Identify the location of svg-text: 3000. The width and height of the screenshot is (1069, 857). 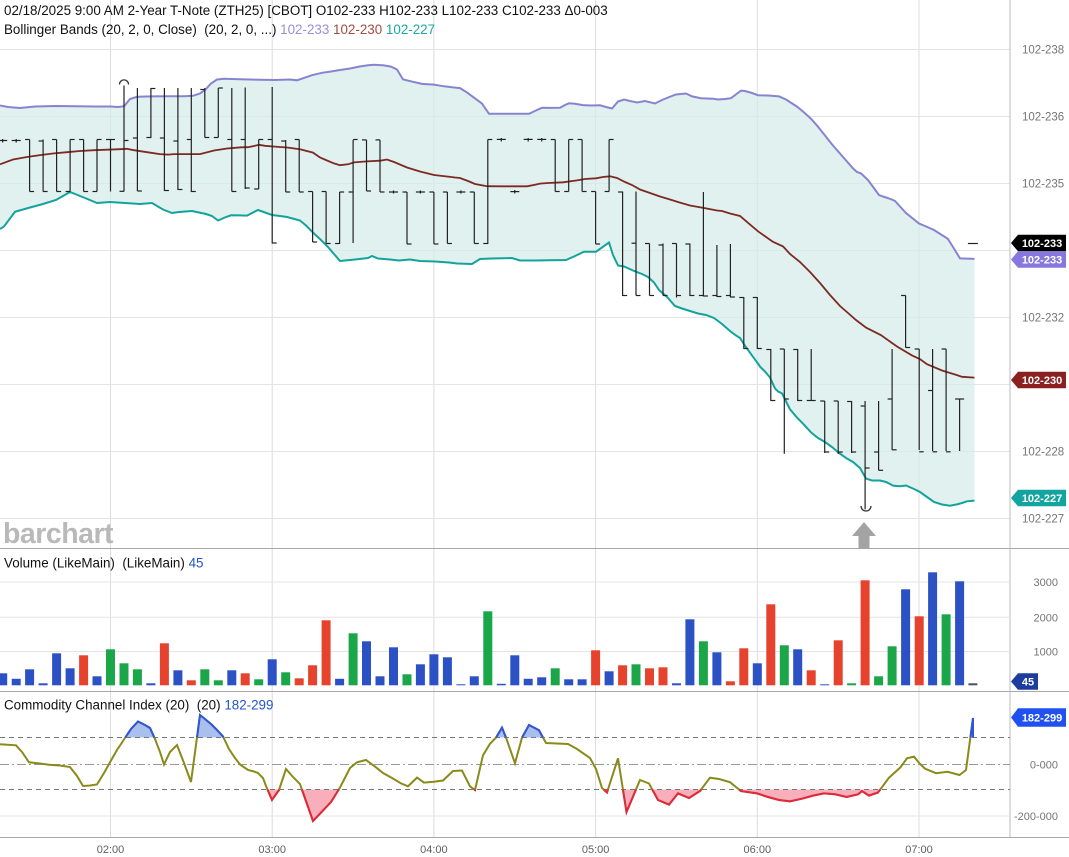
(1046, 583).